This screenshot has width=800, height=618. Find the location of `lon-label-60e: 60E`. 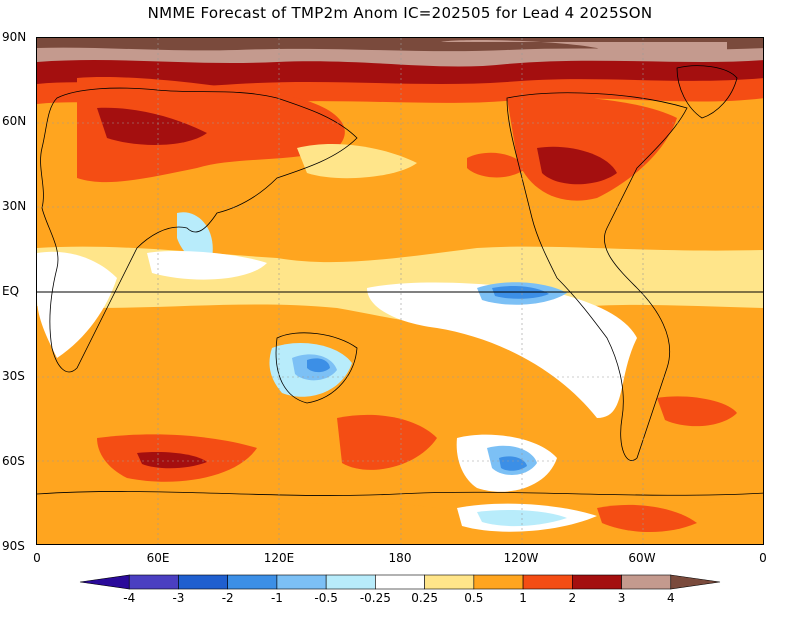

lon-label-60e: 60E is located at coordinates (158, 558).